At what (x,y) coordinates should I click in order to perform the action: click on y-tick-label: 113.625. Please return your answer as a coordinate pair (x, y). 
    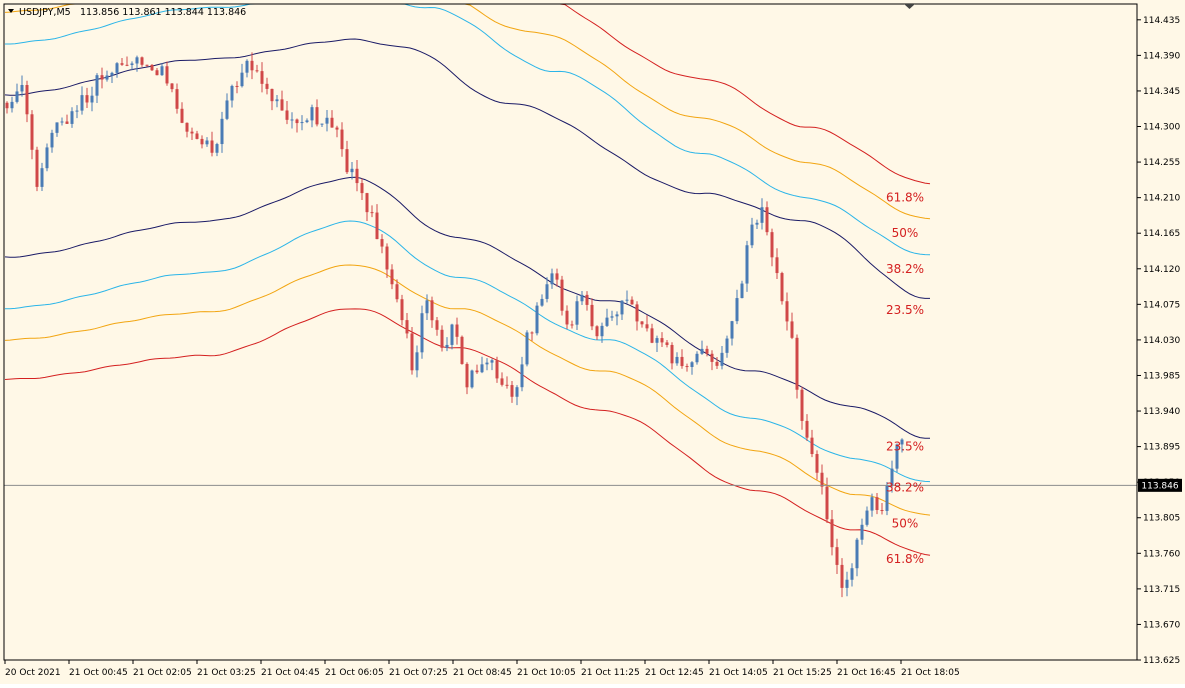
    Looking at the image, I should click on (1161, 661).